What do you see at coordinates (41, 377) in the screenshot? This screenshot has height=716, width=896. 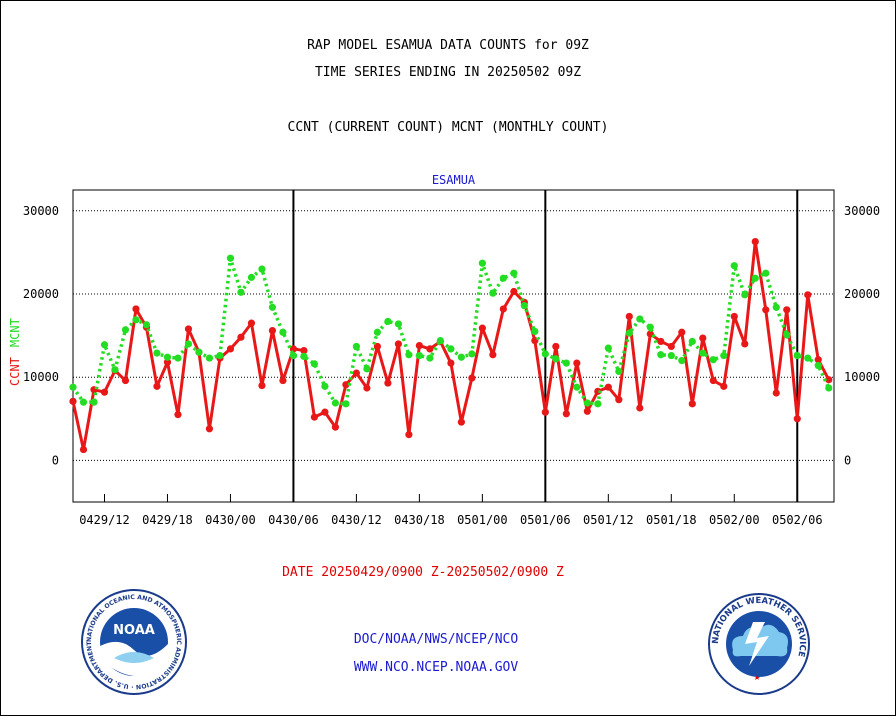 I see `y-tick-label-left: 10000` at bounding box center [41, 377].